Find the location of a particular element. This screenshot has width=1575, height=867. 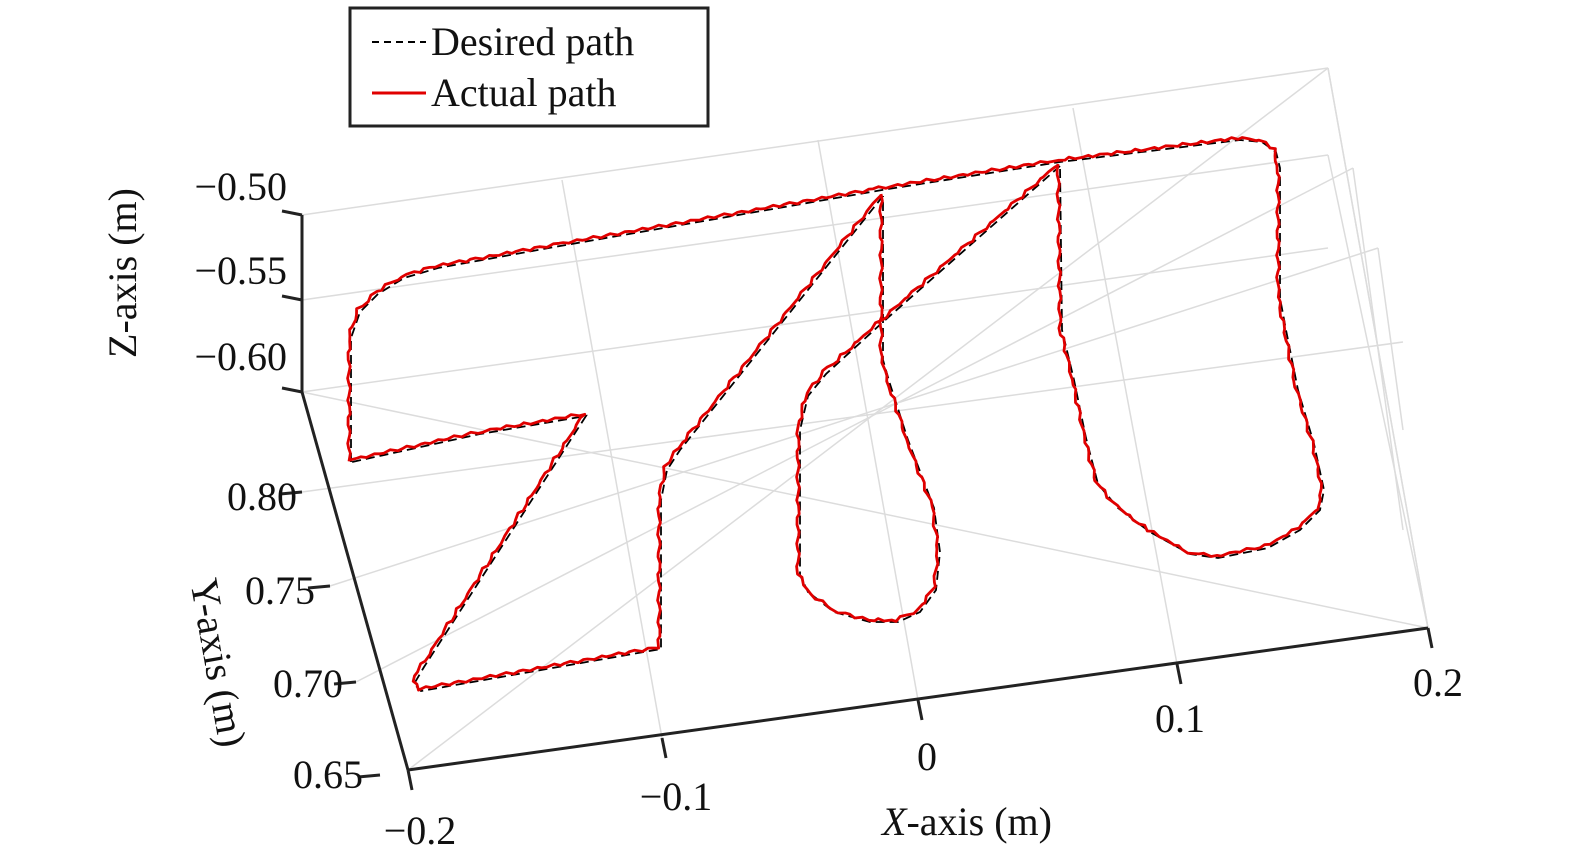

legend-box is located at coordinates (529, 67).